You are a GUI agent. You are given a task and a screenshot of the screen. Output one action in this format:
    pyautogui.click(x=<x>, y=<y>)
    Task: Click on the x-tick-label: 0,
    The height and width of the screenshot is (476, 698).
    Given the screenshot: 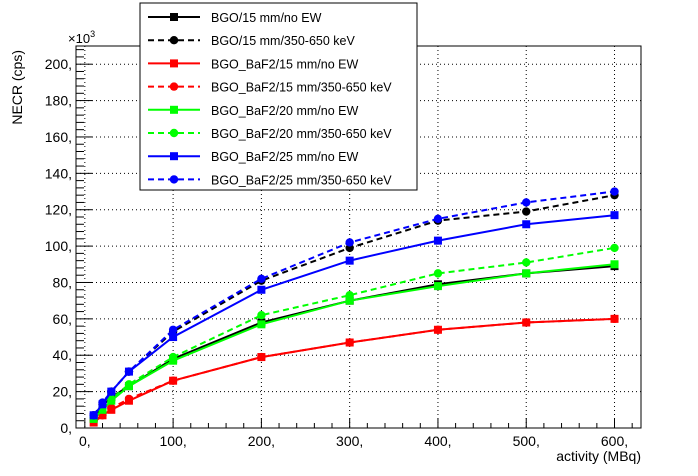 What is the action you would take?
    pyautogui.click(x=85, y=441)
    